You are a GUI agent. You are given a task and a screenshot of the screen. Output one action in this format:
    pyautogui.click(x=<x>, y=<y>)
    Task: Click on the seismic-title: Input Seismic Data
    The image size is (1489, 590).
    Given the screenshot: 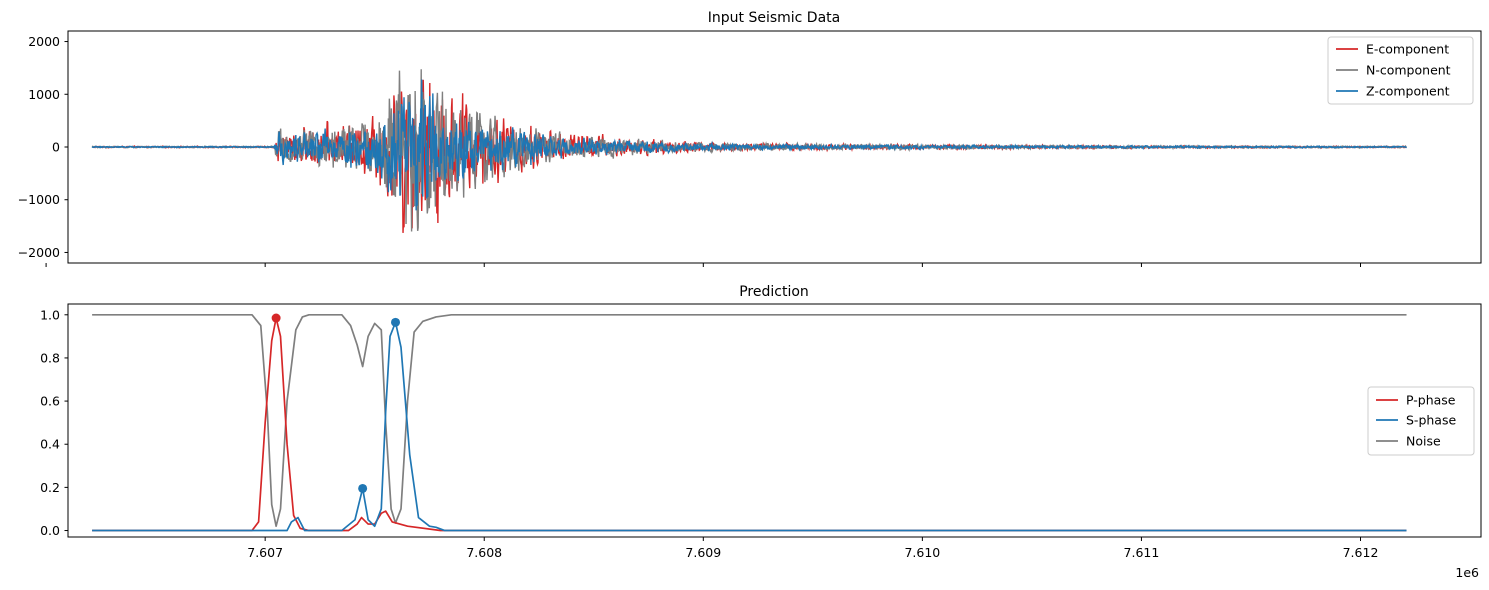 What is the action you would take?
    pyautogui.click(x=774, y=18)
    